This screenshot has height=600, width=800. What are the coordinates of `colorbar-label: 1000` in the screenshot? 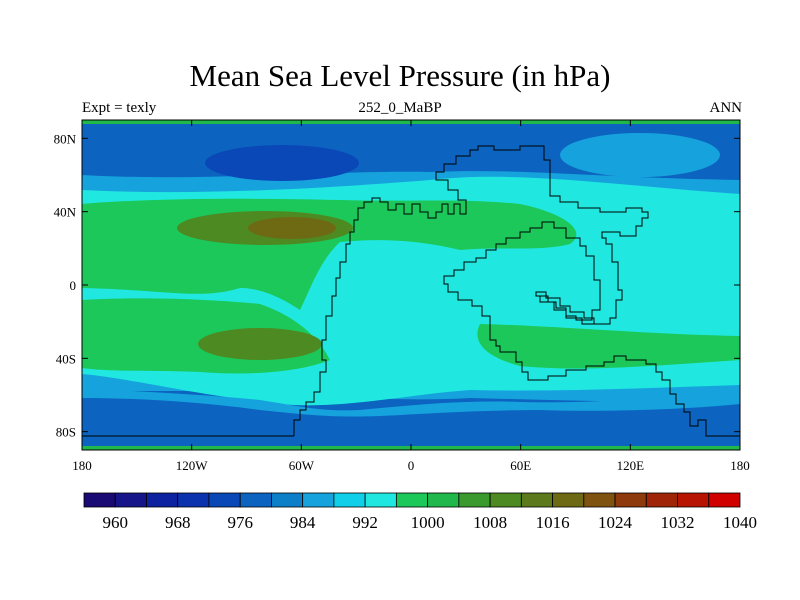 It's located at (428, 522).